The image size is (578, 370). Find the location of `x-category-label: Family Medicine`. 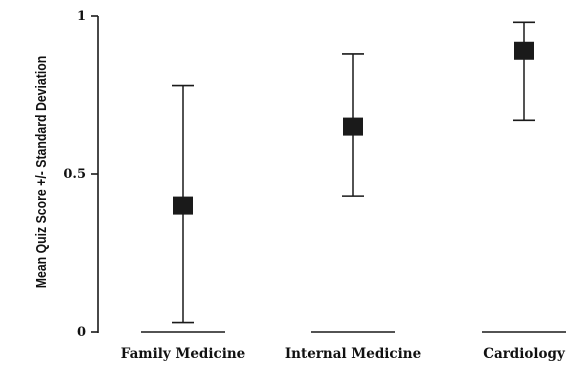

x-category-label: Family Medicine is located at coordinates (183, 354).